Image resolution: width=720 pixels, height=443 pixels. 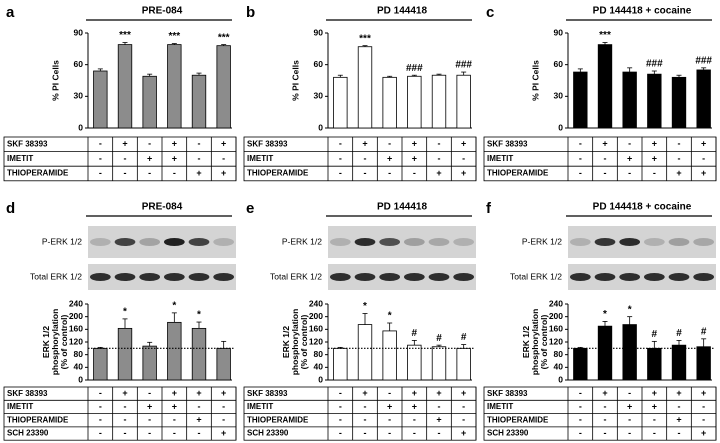 I want to click on y-tick-label: 80, so click(x=559, y=354).